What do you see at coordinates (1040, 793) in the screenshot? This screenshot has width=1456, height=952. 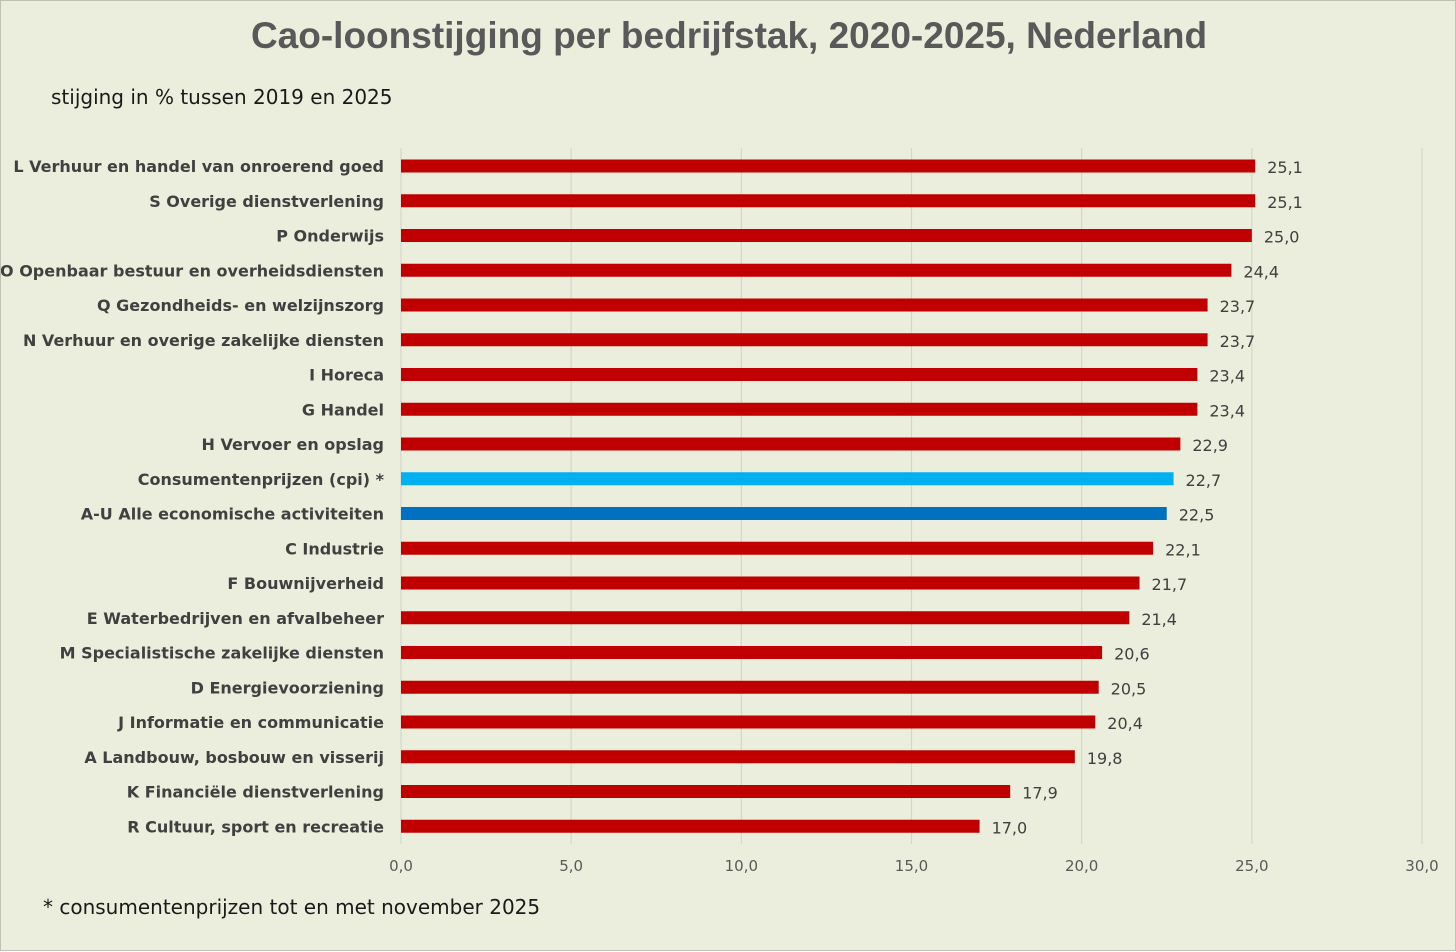 I see `value-label: 17,9` at bounding box center [1040, 793].